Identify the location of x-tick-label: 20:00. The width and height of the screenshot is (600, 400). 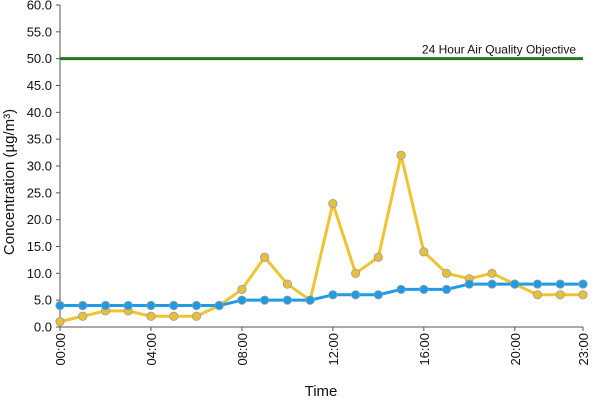
(515, 349).